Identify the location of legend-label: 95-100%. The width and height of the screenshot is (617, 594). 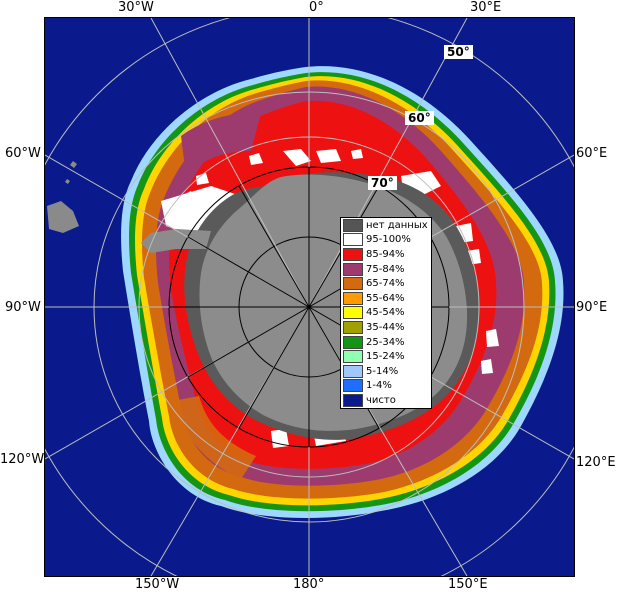
(388, 240).